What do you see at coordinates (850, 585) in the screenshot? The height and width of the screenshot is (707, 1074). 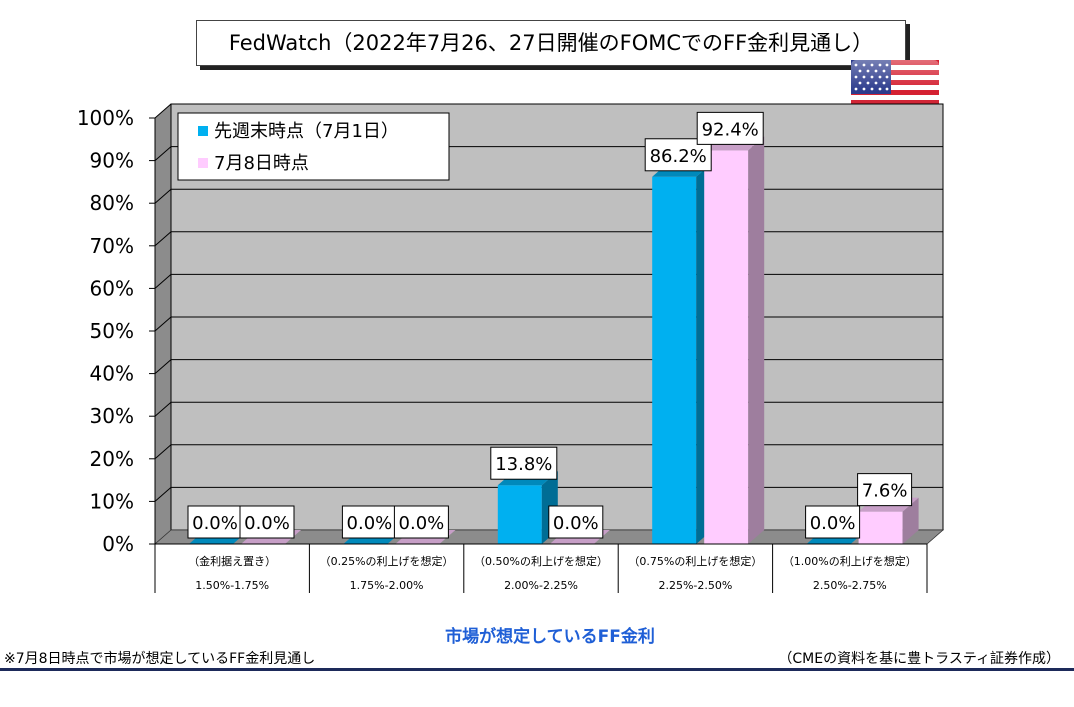 I see `category-label-line2: 2.50%-2.75%` at bounding box center [850, 585].